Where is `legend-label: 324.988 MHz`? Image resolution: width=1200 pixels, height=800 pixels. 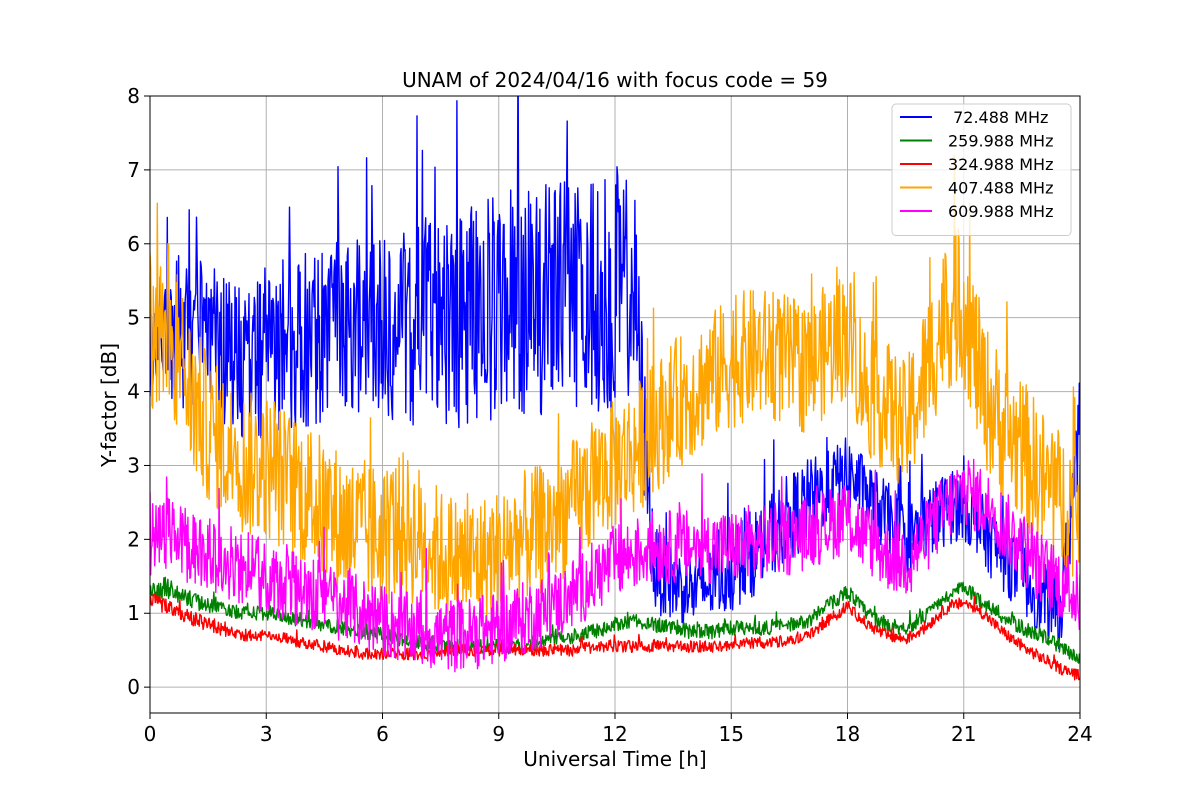 legend-label: 324.988 MHz is located at coordinates (1000, 164).